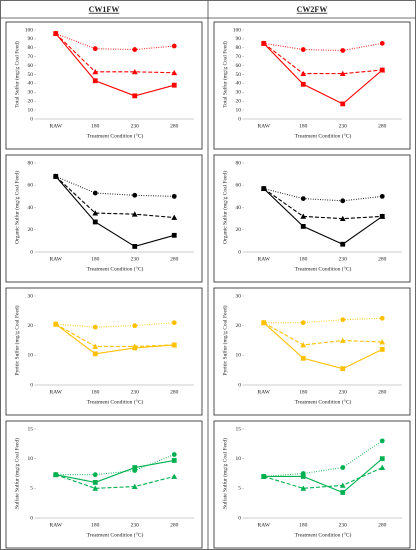  What do you see at coordinates (239, 75) in the screenshot?
I see `y-tick-label: 50` at bounding box center [239, 75].